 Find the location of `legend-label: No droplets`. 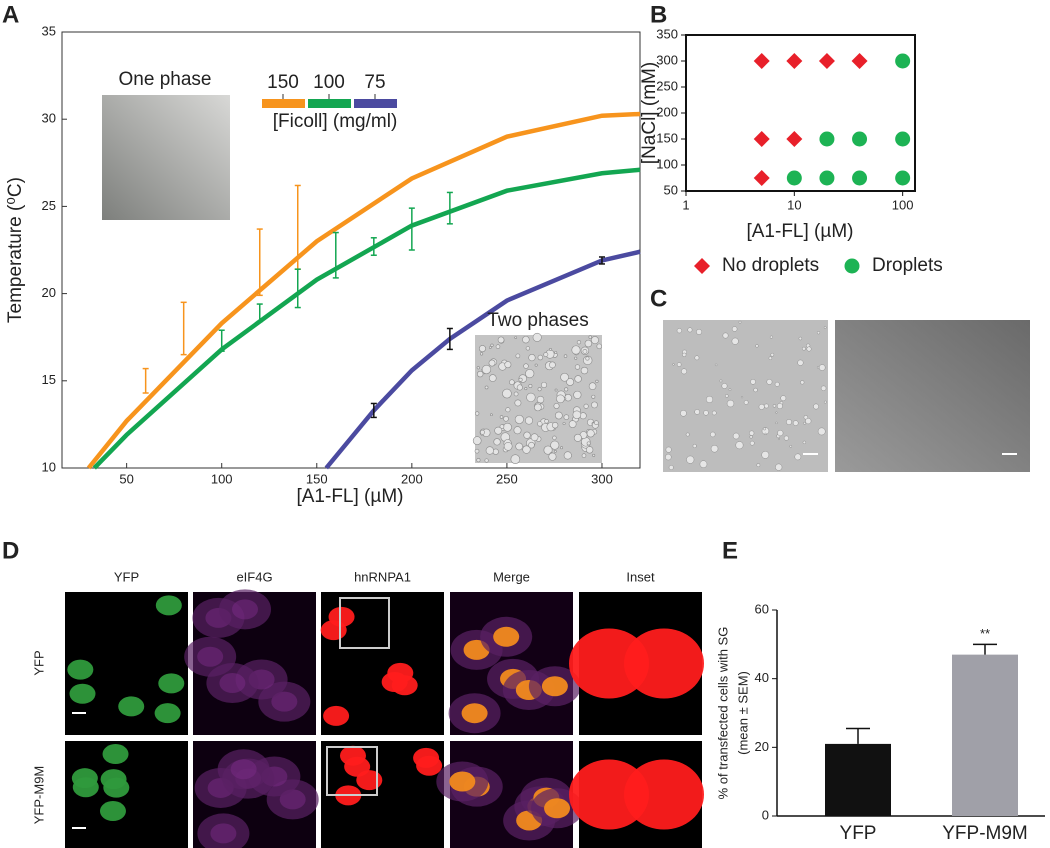

legend-label: No droplets is located at coordinates (770, 265).